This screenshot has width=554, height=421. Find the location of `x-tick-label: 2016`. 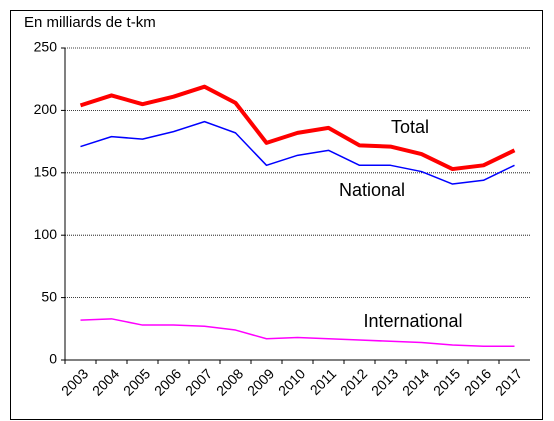

x-tick-label: 2016 is located at coordinates (477, 381).